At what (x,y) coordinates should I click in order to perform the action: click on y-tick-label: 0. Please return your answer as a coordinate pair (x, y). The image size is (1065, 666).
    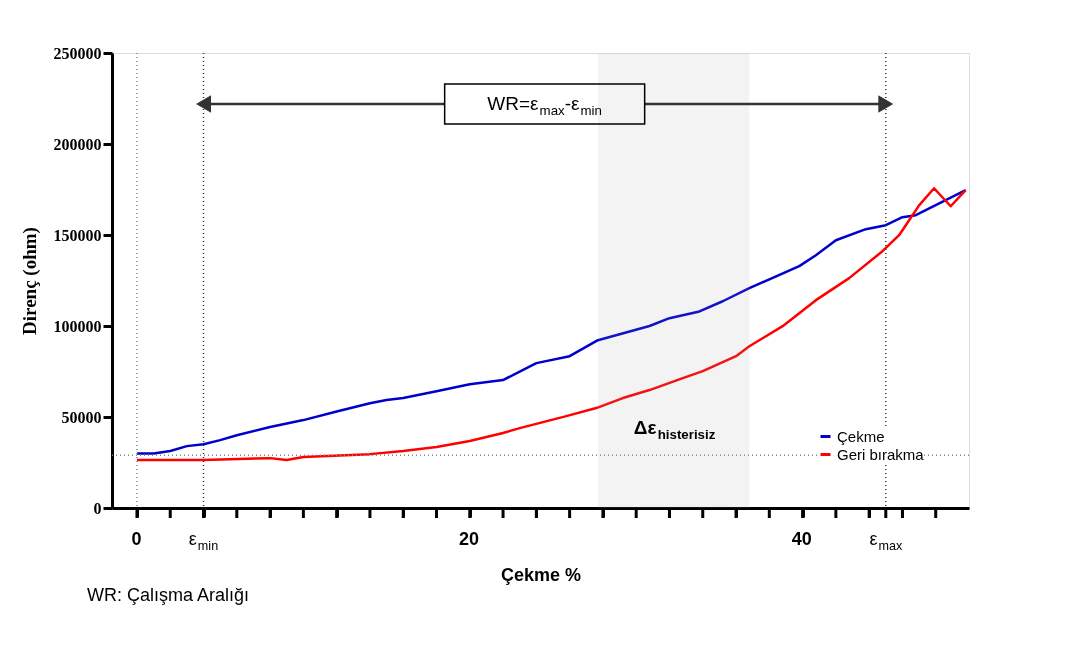
    Looking at the image, I should click on (97, 508).